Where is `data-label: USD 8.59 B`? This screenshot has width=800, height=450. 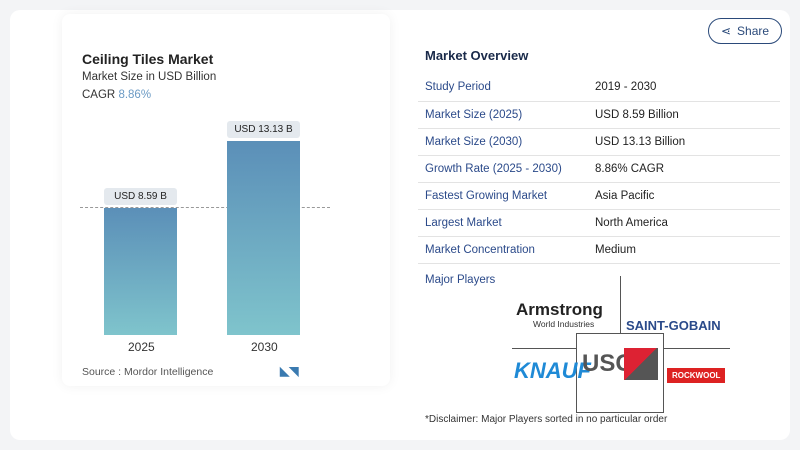
data-label: USD 8.59 B is located at coordinates (140, 197).